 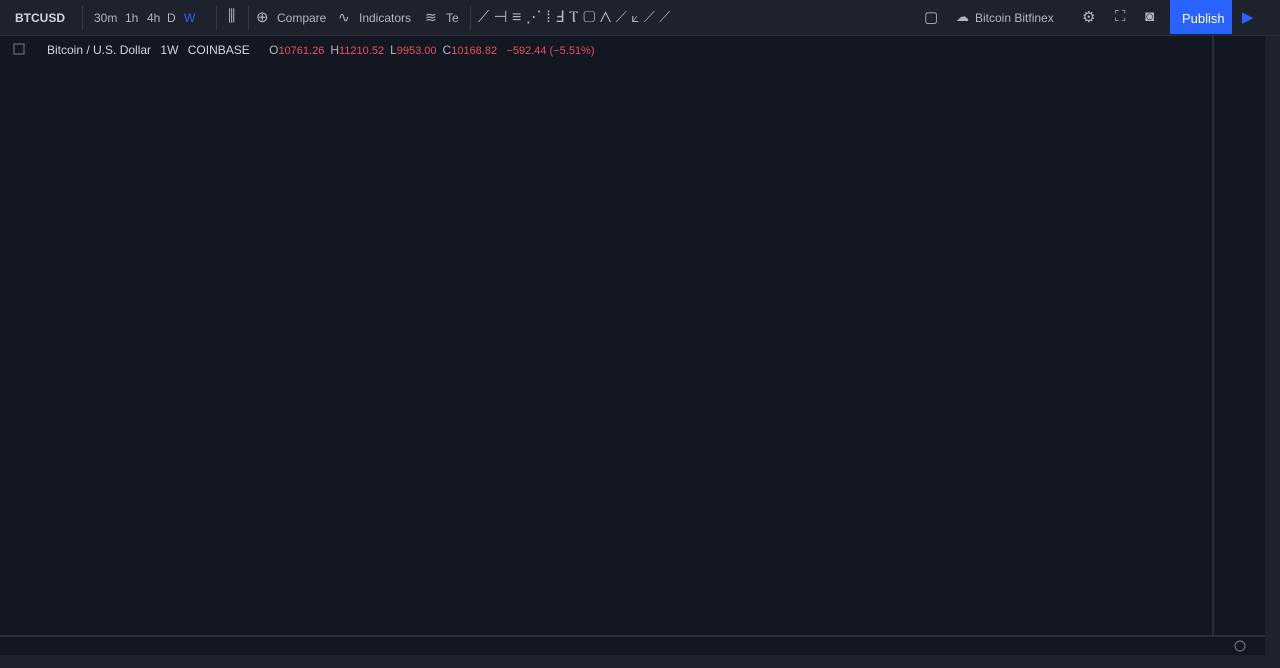 I want to click on settings-icon, so click(x=1240, y=646).